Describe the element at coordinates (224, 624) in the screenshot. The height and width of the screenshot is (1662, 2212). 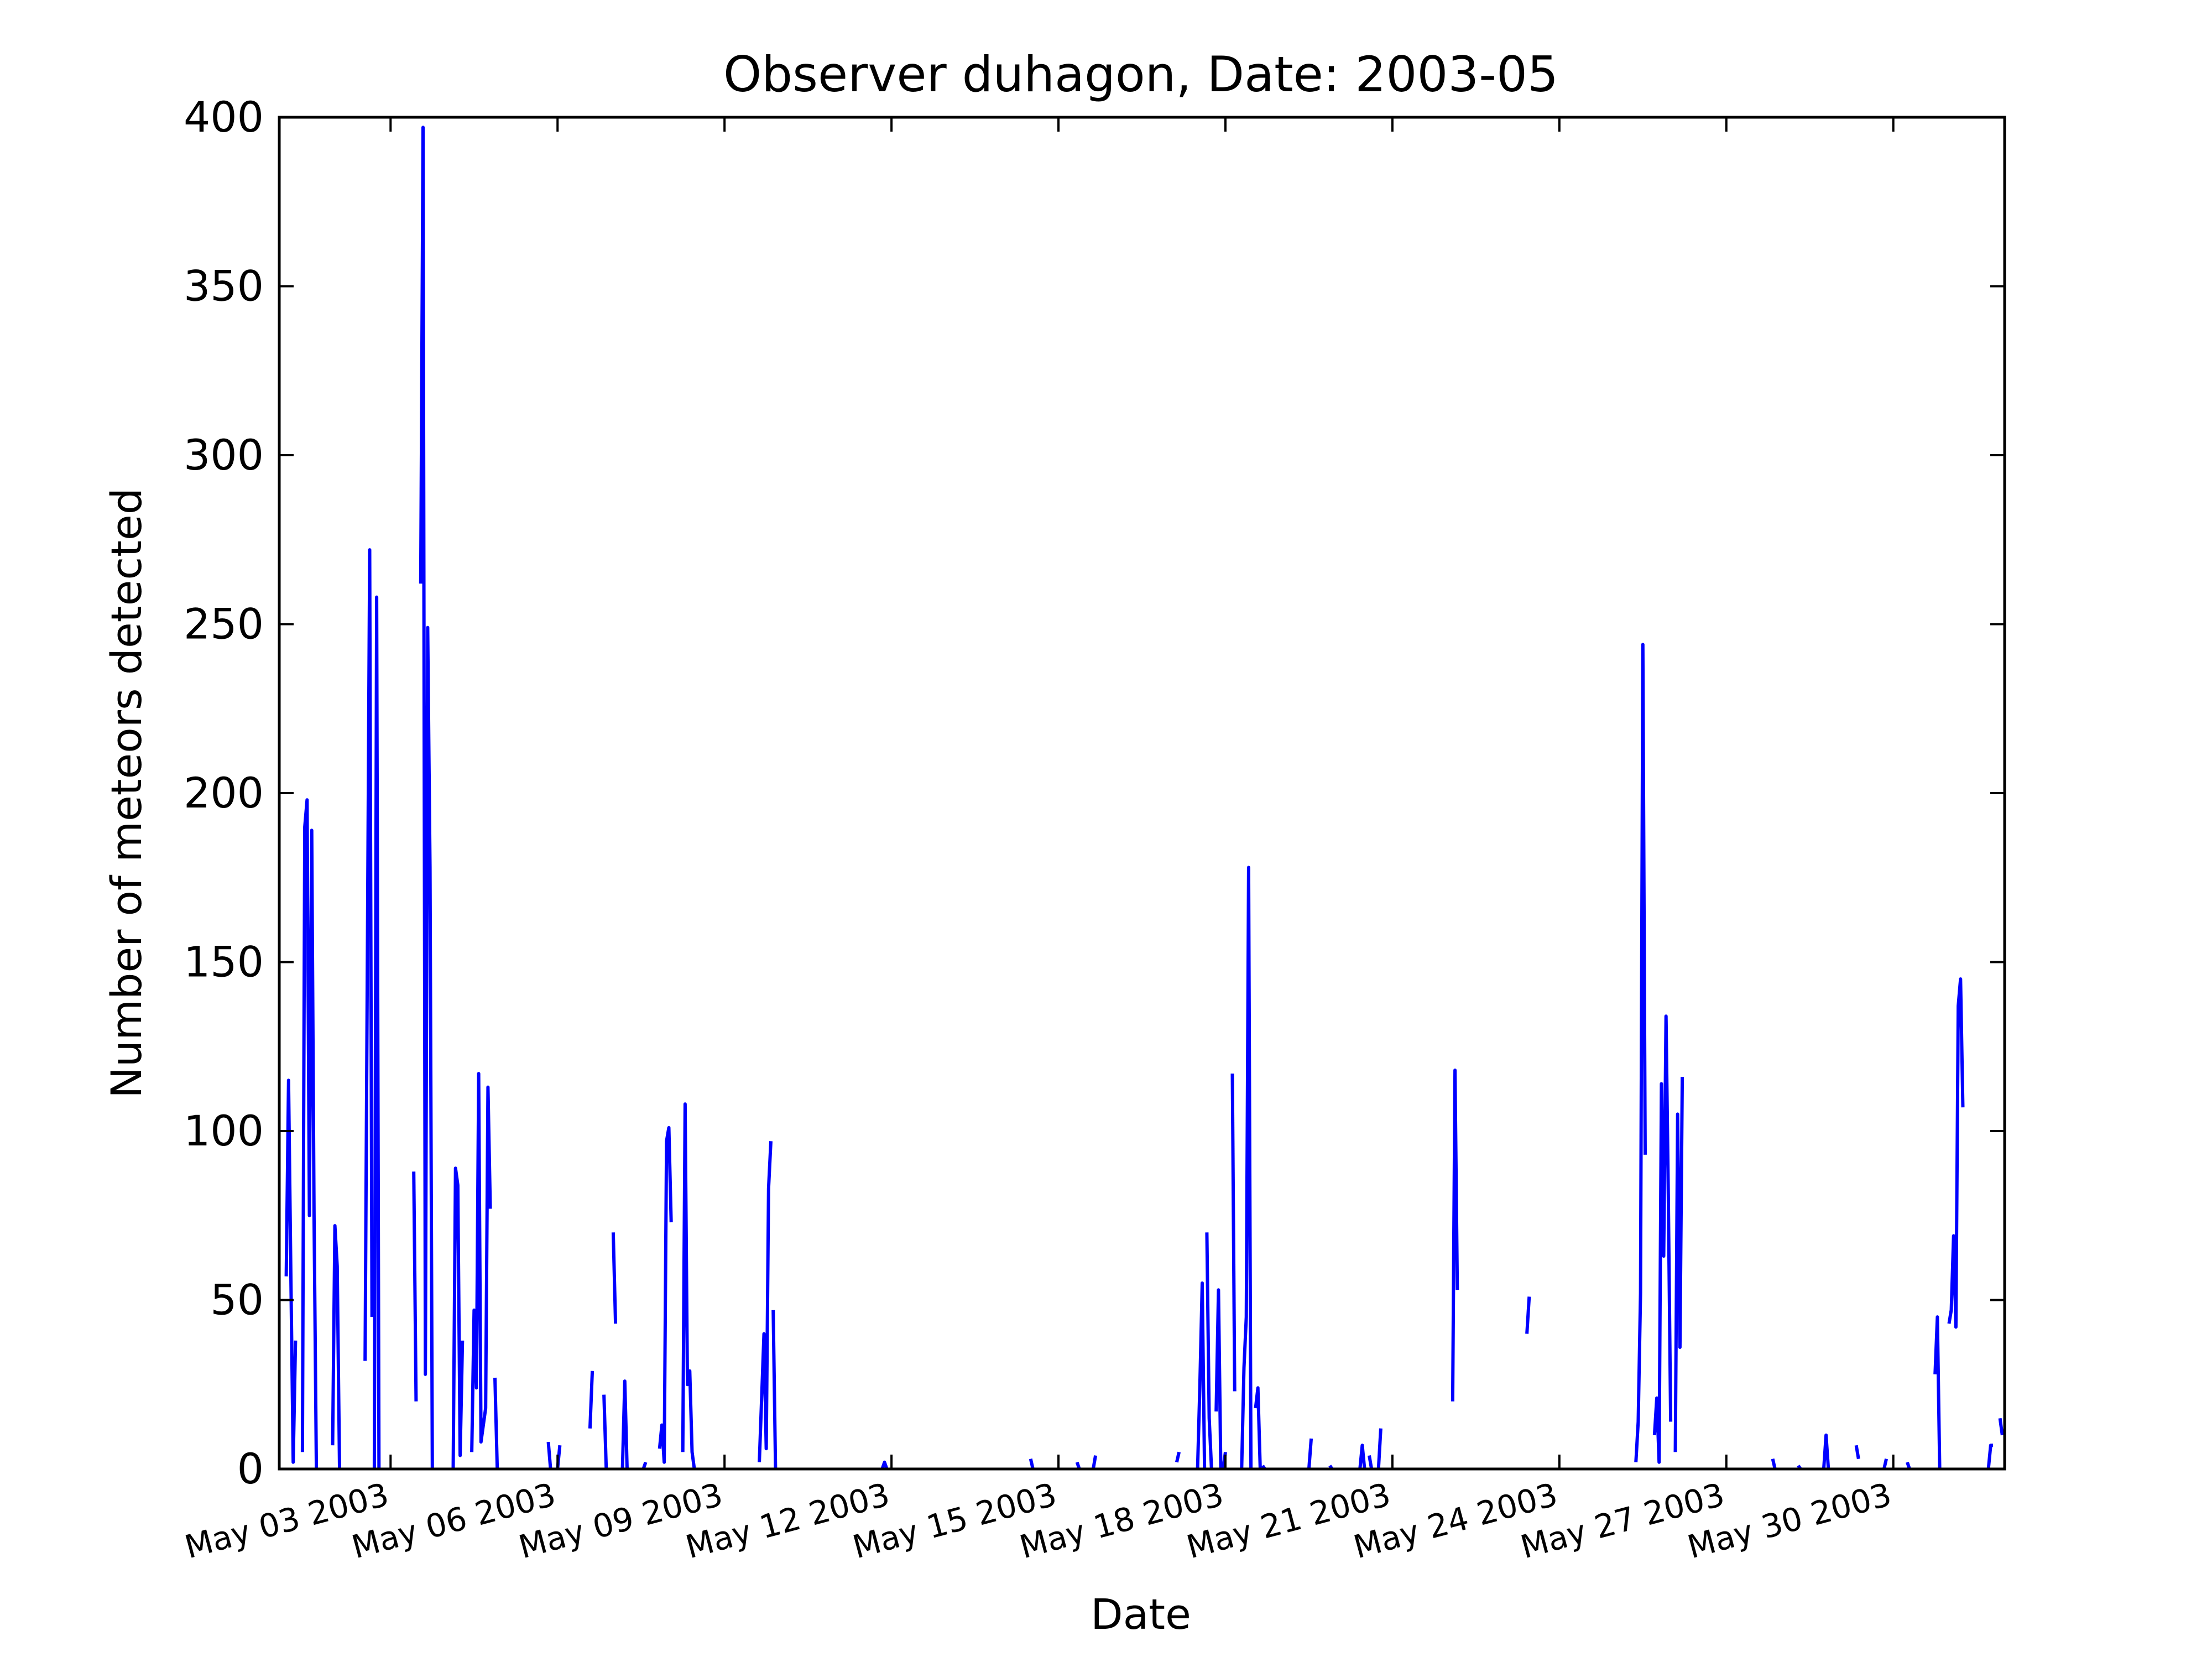
I see `y-tick-label: 250` at that location.